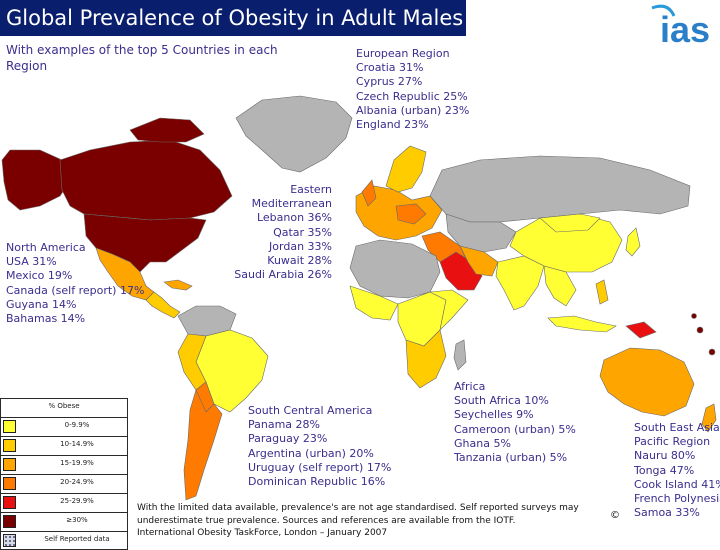 The image size is (720, 550). I want to click on australia-region, so click(647, 382).